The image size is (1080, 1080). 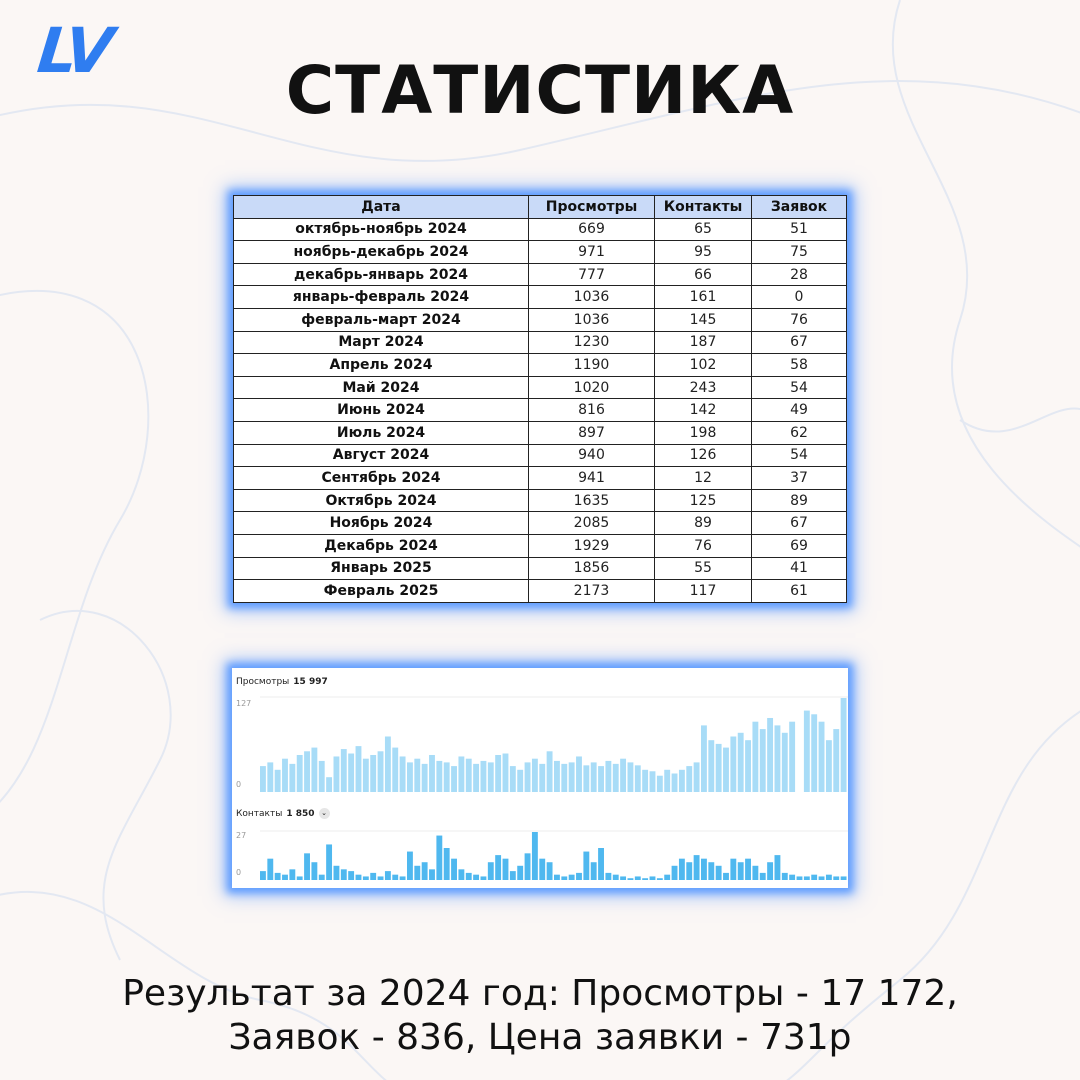 What do you see at coordinates (591, 319) in the screenshot?
I see `value-cell: 1036` at bounding box center [591, 319].